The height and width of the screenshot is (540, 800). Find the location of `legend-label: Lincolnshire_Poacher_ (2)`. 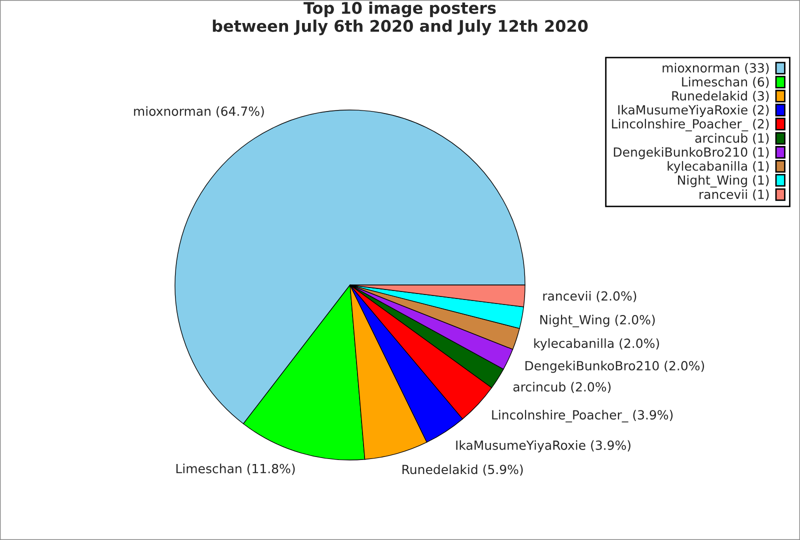

legend-label: Lincolnshire_Poacher_ (2) is located at coordinates (690, 125).